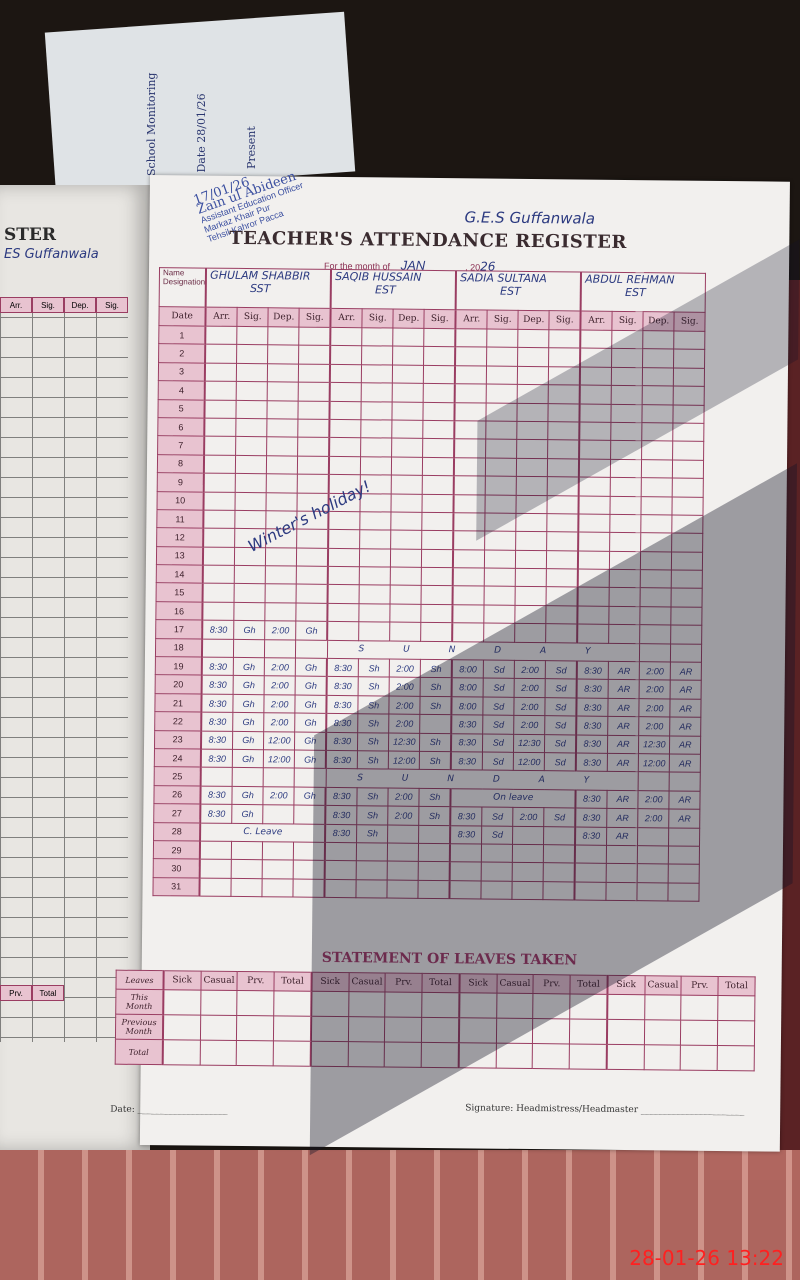 Image resolution: width=800 pixels, height=1280 pixels. I want to click on date-cell: 1, so click(182, 335).